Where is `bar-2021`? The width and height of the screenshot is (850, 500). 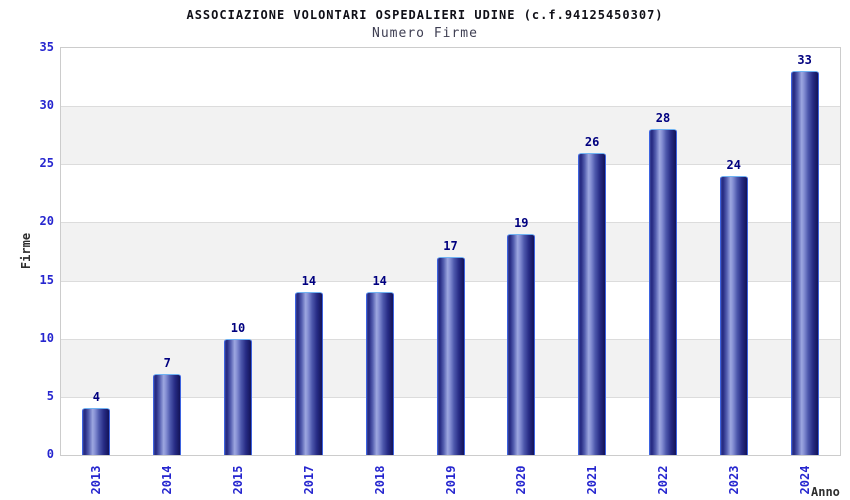 bar-2021 is located at coordinates (592, 304).